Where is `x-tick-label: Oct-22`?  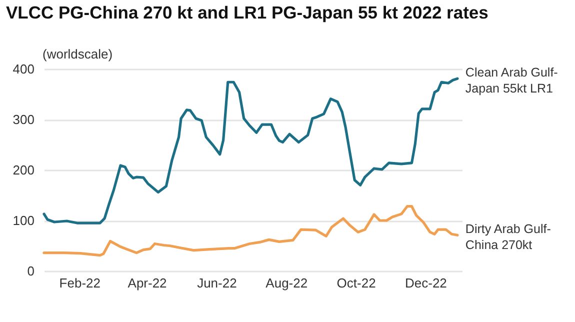 x-tick-label: Oct-22 is located at coordinates (356, 283).